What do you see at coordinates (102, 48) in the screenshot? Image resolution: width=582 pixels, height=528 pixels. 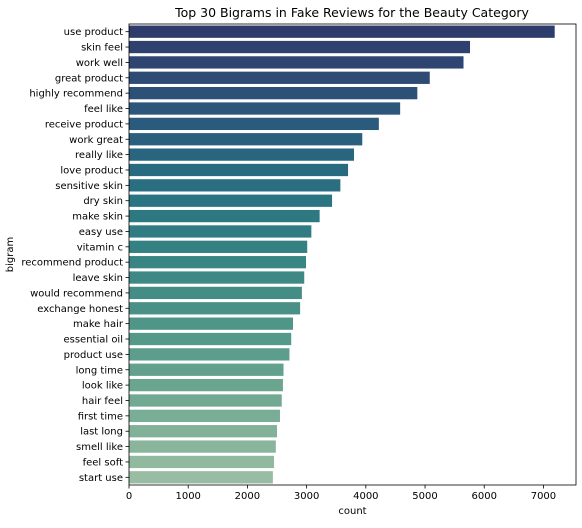 I see `y-tick-label: skin feel` at bounding box center [102, 48].